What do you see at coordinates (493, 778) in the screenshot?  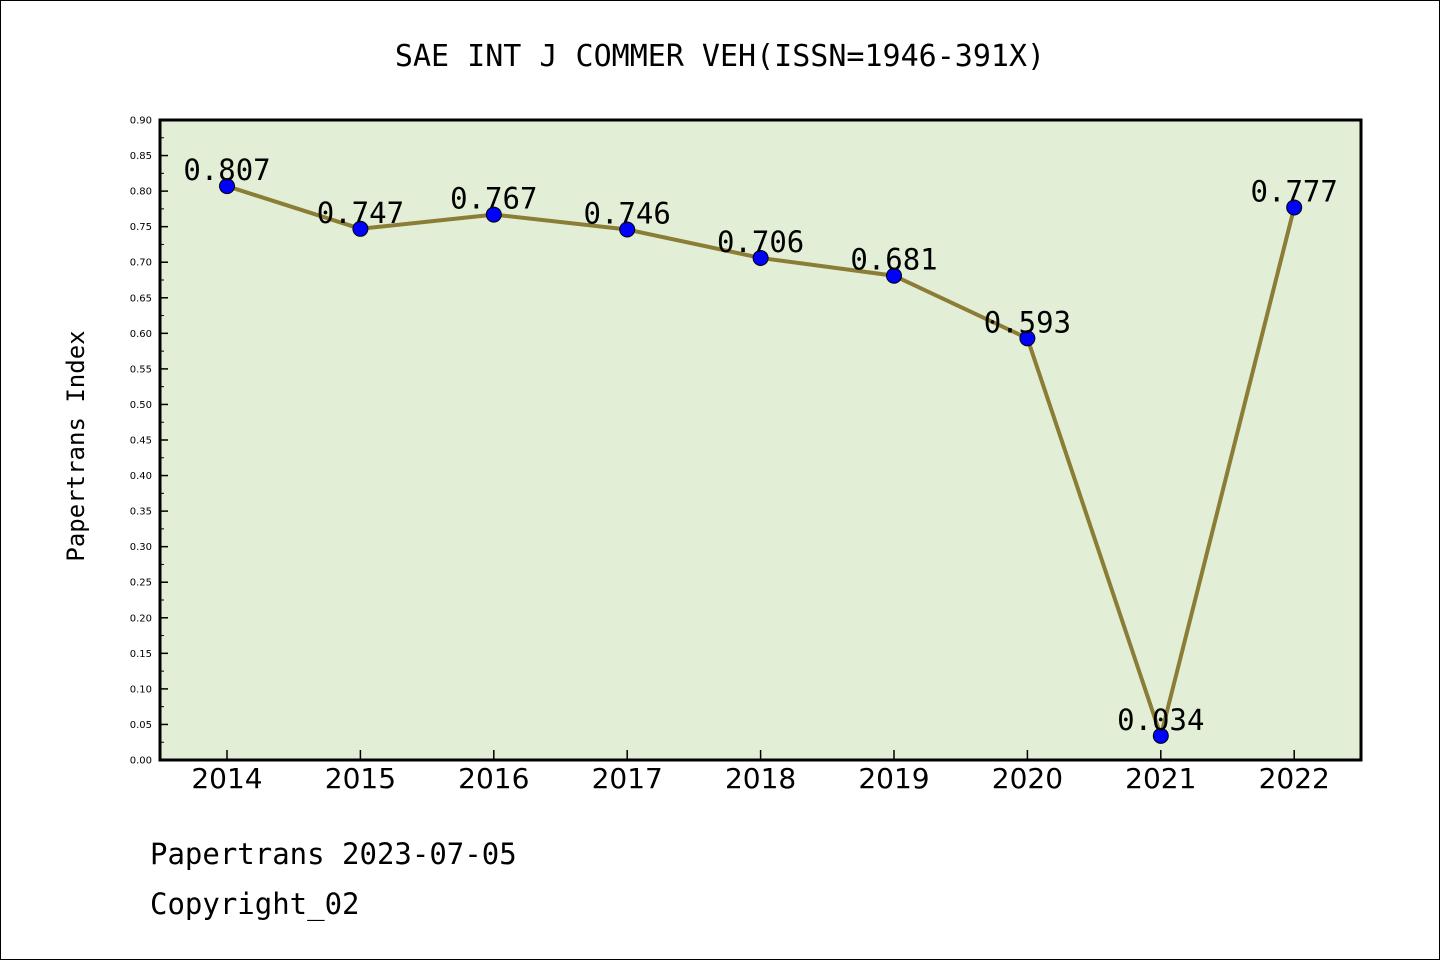 I see `x-tick-label: 2016` at bounding box center [493, 778].